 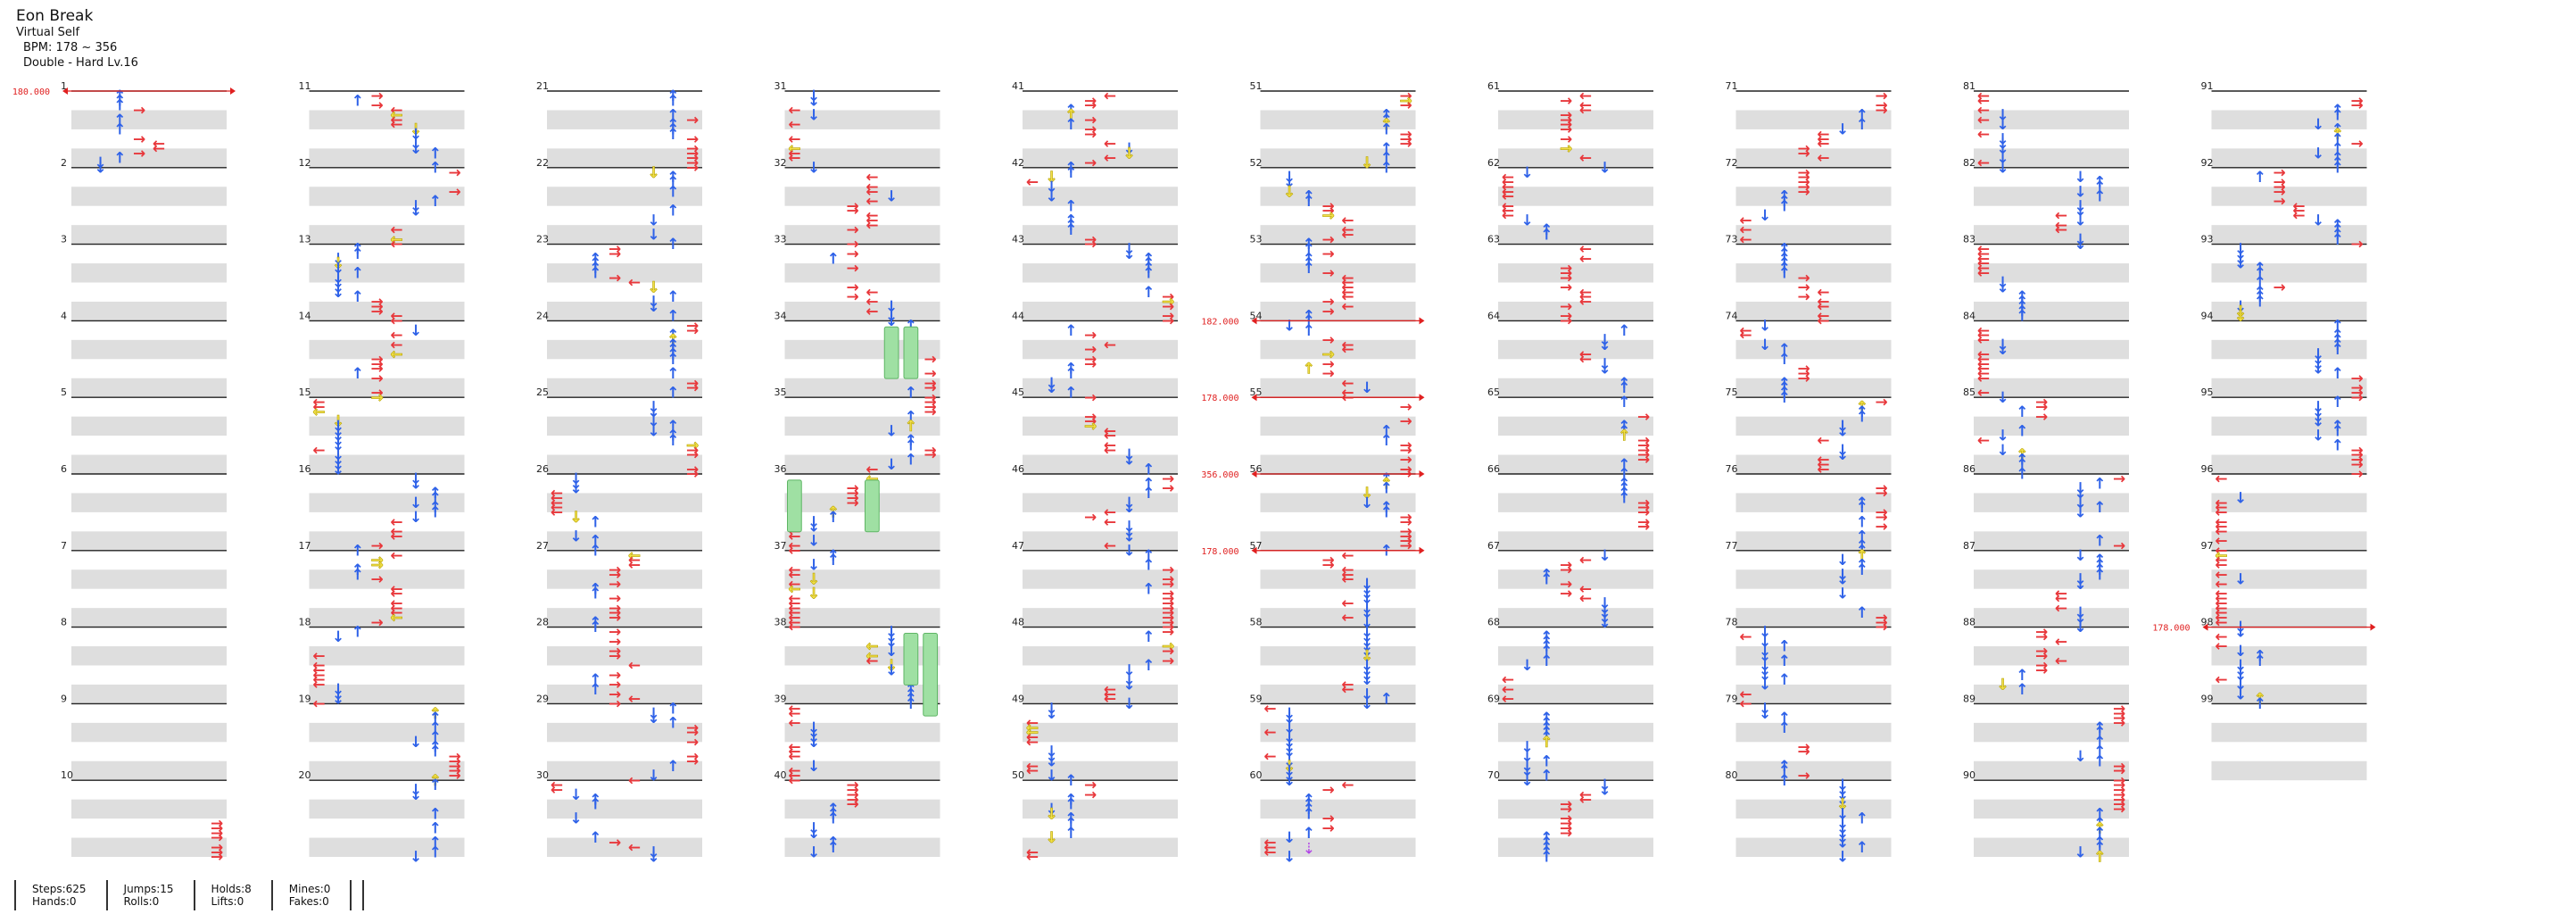 I want to click on measure-number: 69, so click(x=1493, y=698).